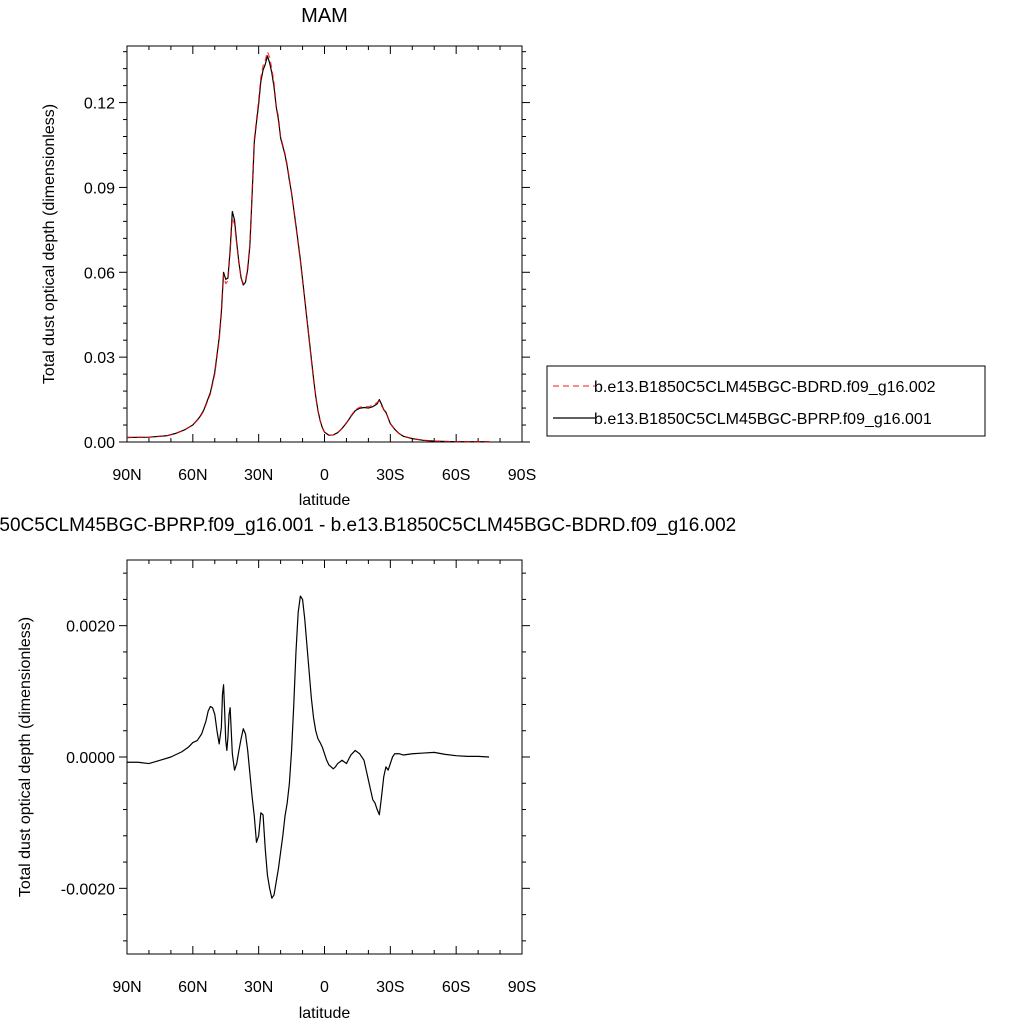  I want to click on top-x-axis-label: latitude, so click(325, 500).